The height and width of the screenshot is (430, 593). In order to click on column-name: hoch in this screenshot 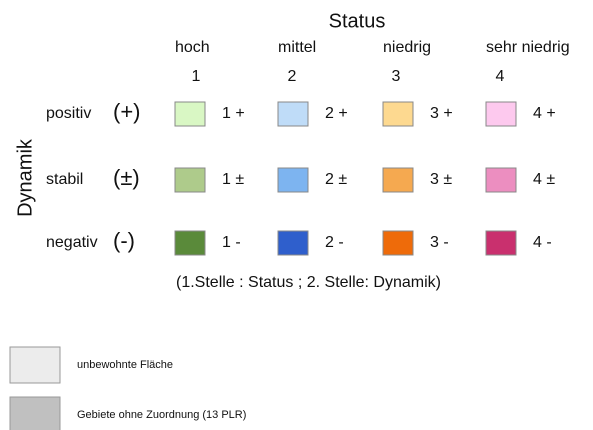, I will do `click(192, 47)`.